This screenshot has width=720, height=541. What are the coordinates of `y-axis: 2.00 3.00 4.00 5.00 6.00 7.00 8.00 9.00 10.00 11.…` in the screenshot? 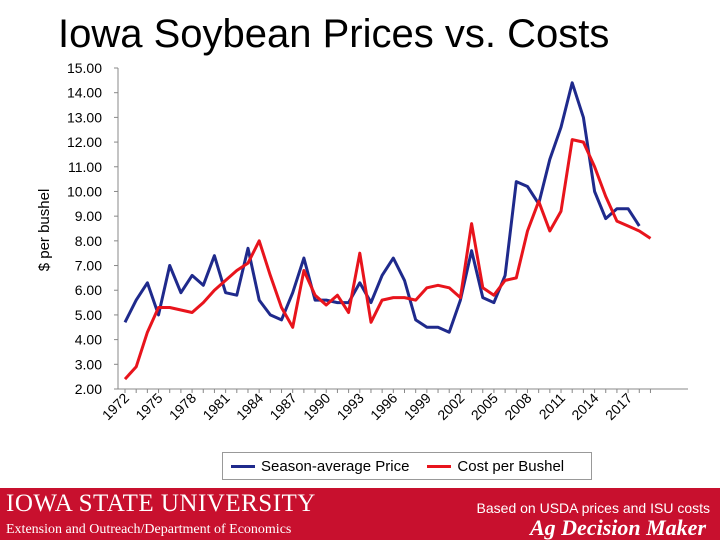 It's located at (93, 228).